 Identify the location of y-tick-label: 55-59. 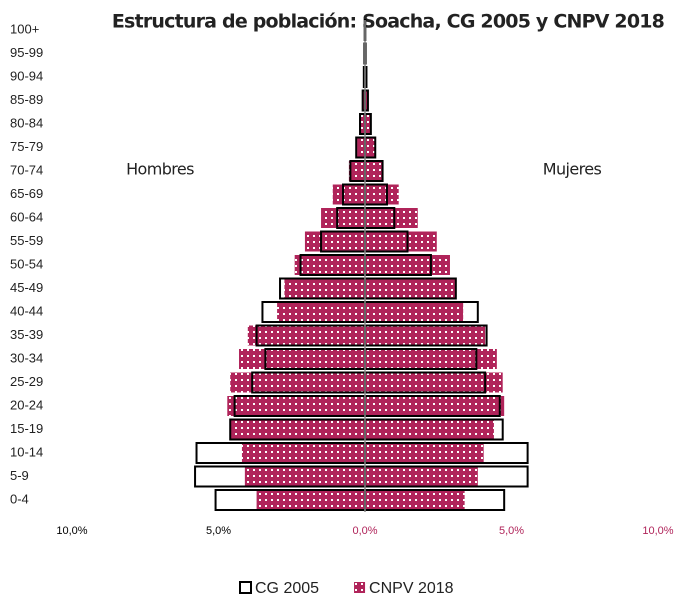
(26, 240).